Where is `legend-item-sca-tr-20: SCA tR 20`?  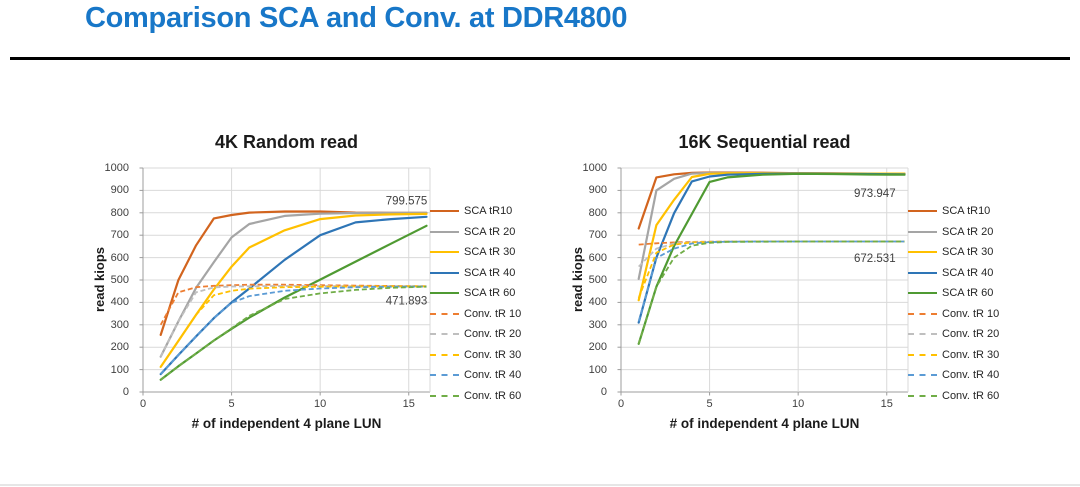
legend-item-sca-tr-20: SCA tR 20 is located at coordinates (475, 232).